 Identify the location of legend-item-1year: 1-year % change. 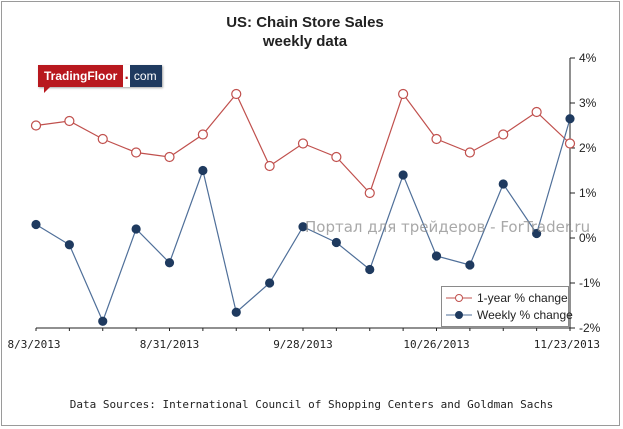
(507, 298).